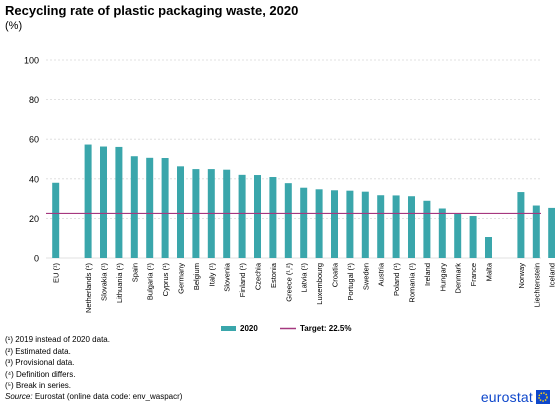 This screenshot has height=407, width=555. Describe the element at coordinates (227, 277) in the screenshot. I see `x-tick-label: Slovenia` at that location.